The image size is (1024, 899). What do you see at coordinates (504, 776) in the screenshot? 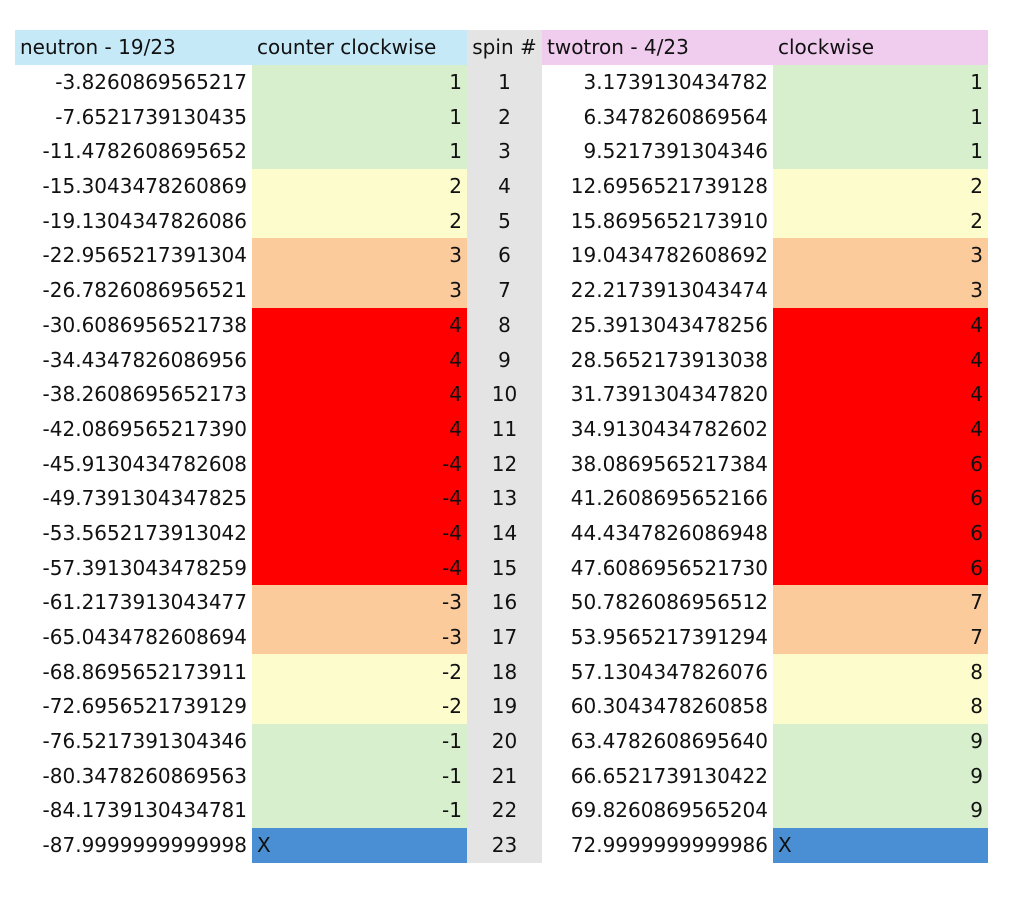
I see `spin-number-cell: 21` at bounding box center [504, 776].